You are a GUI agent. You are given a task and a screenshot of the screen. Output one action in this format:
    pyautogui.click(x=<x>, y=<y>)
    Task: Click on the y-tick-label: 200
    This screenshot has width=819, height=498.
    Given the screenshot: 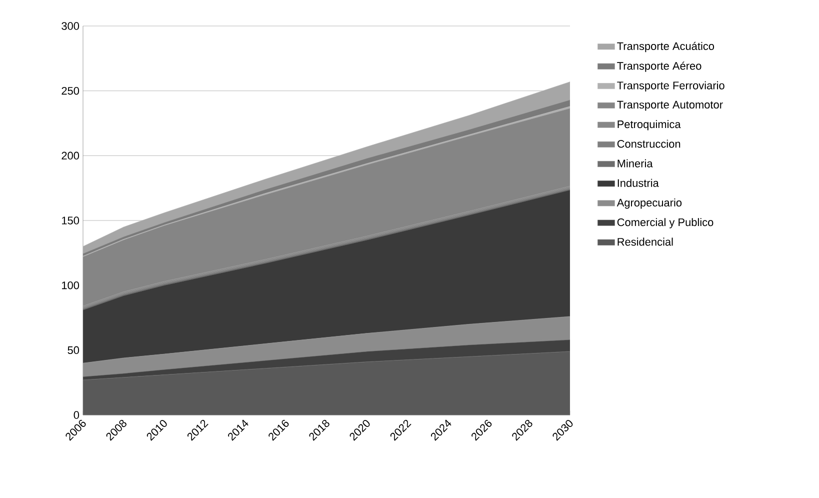 What is the action you would take?
    pyautogui.click(x=71, y=156)
    